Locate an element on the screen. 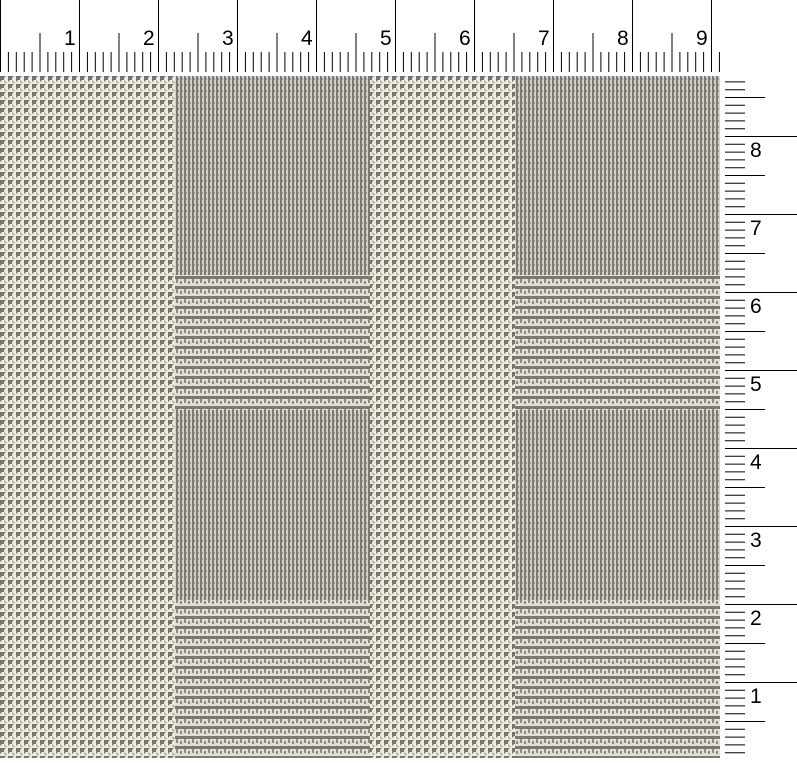 Image resolution: width=797 pixels, height=763 pixels. right-ruler-label: 8 is located at coordinates (756, 150).